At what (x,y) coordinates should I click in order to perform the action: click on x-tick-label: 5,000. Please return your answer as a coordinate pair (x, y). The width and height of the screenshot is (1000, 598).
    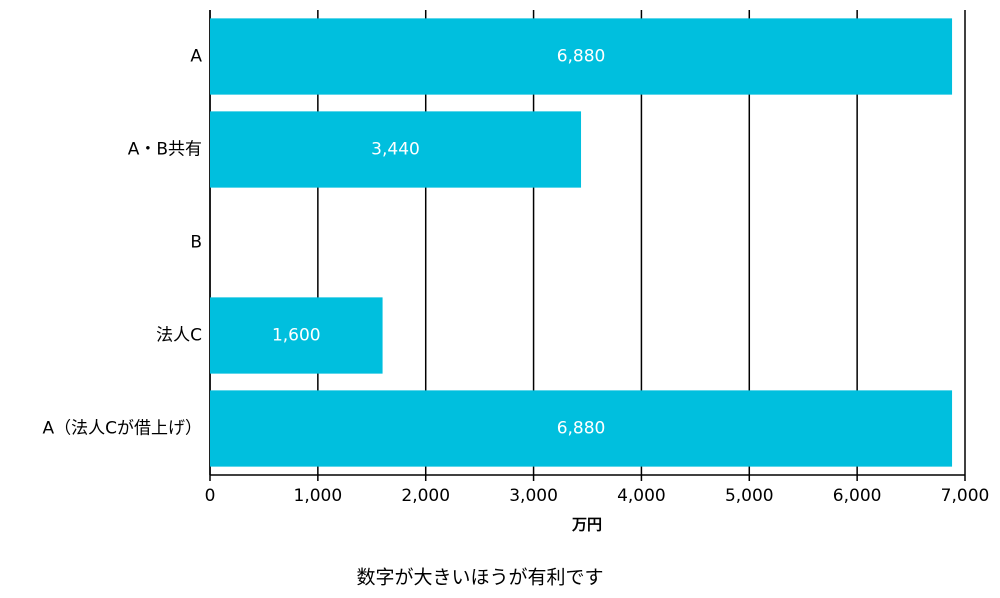
    Looking at the image, I should click on (749, 496).